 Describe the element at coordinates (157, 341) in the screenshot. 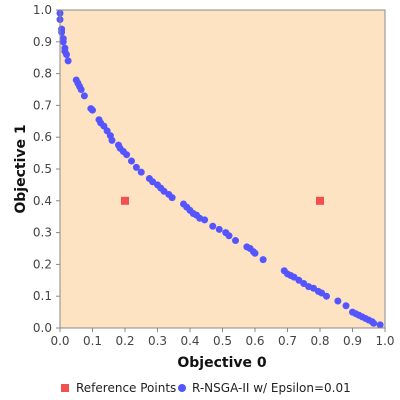

I see `x-tick-label: 0.3` at that location.